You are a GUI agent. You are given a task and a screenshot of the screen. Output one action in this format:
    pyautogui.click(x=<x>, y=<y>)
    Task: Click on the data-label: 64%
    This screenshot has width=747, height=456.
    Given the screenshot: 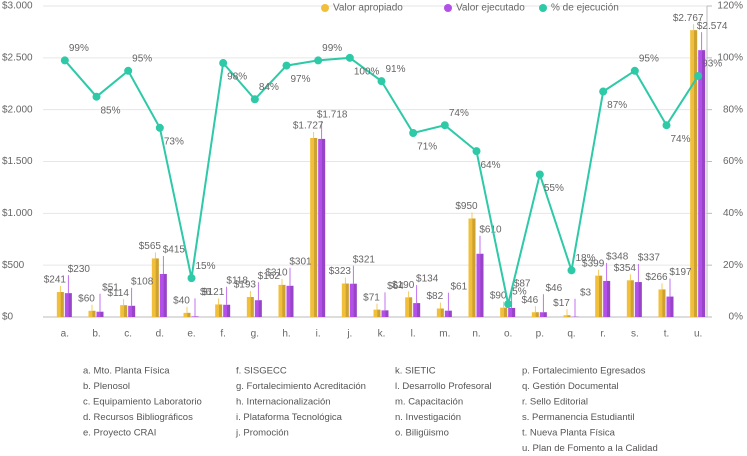 What is the action you would take?
    pyautogui.click(x=491, y=165)
    